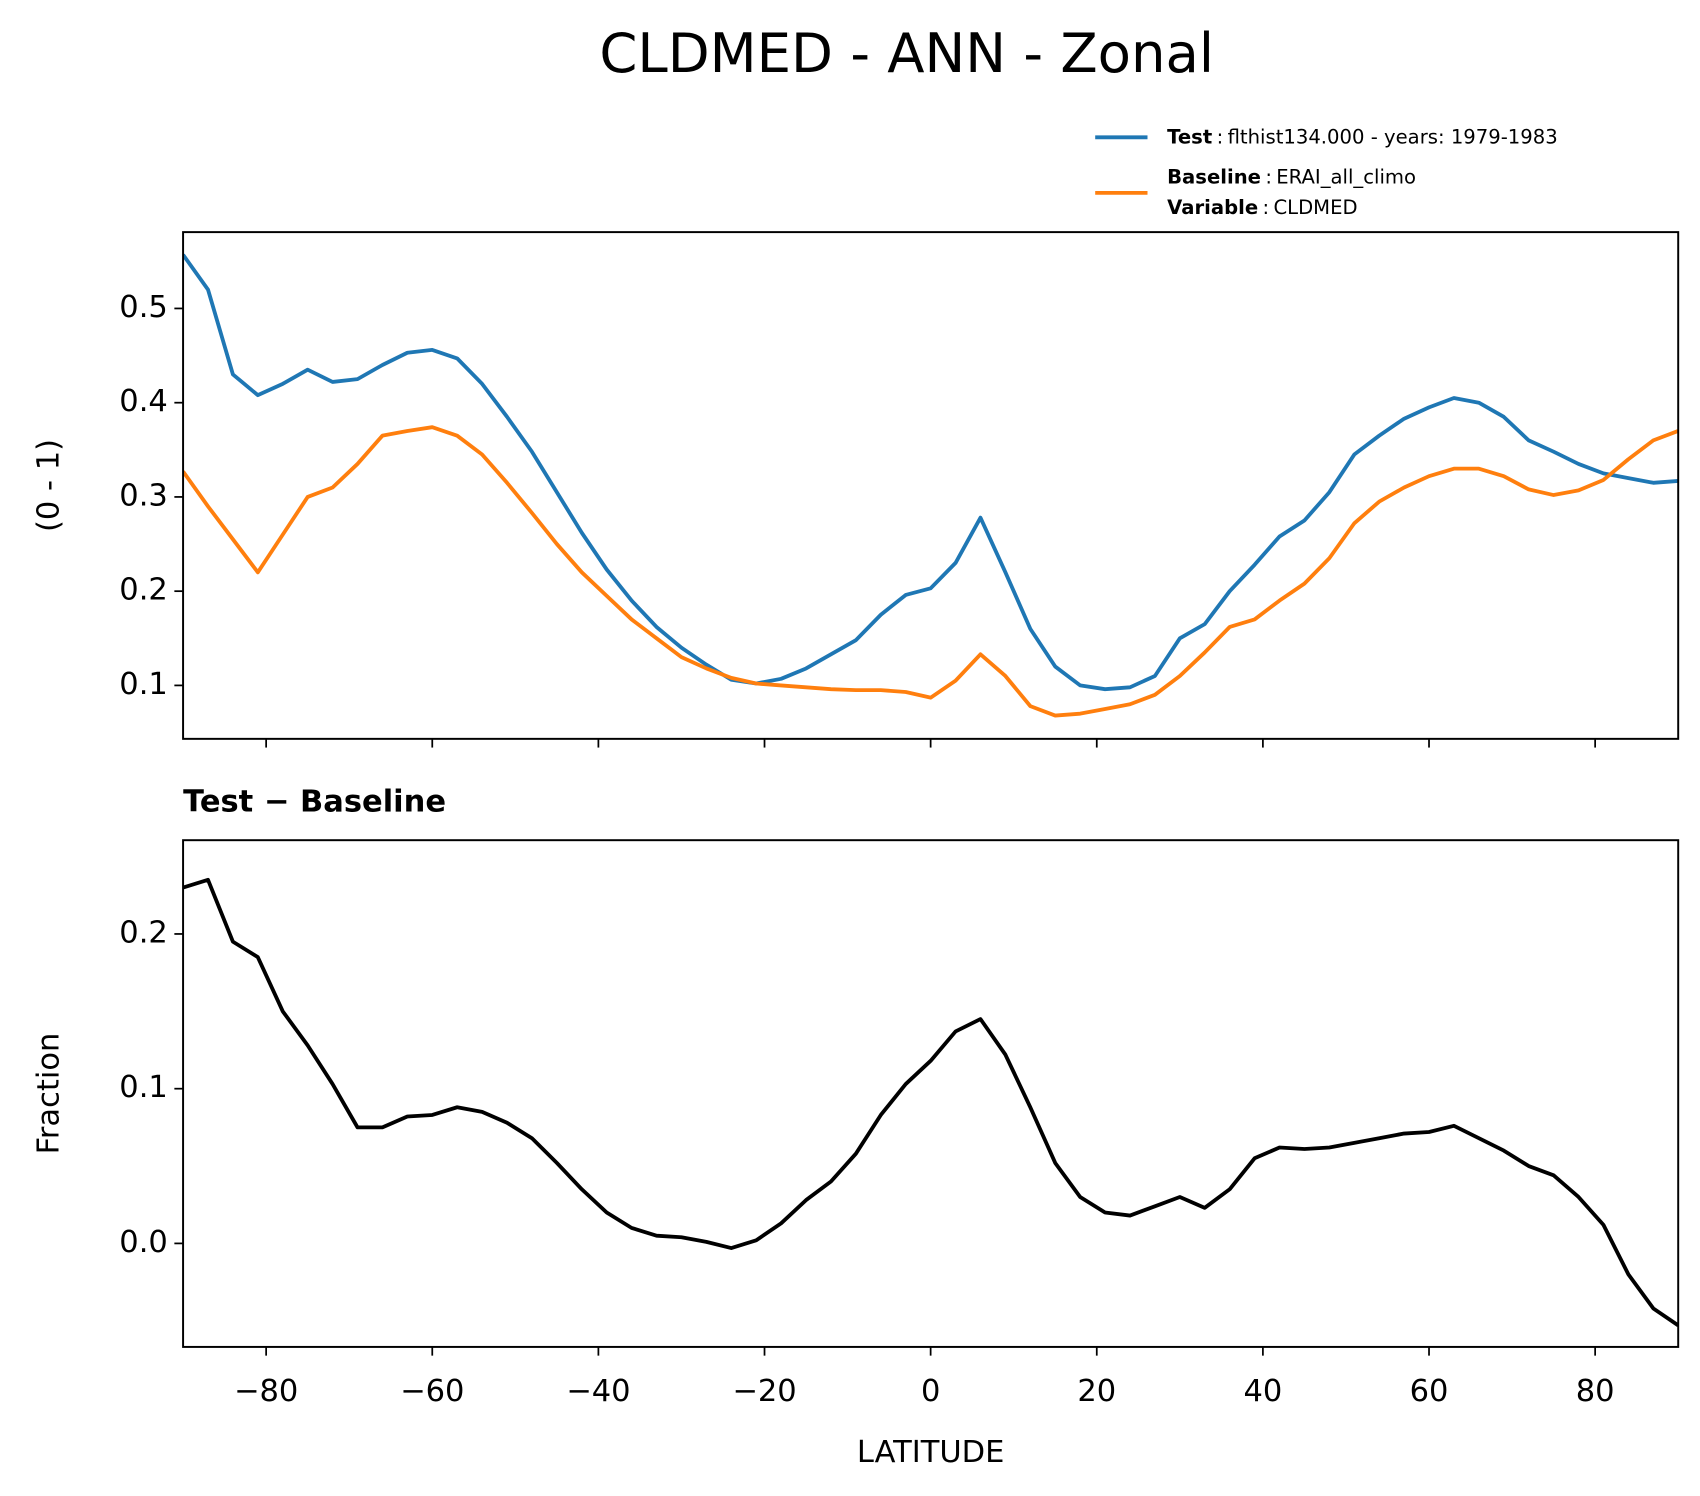 The image size is (1700, 1496). What do you see at coordinates (1315, 207) in the screenshot?
I see `legend-value: CLDMED` at bounding box center [1315, 207].